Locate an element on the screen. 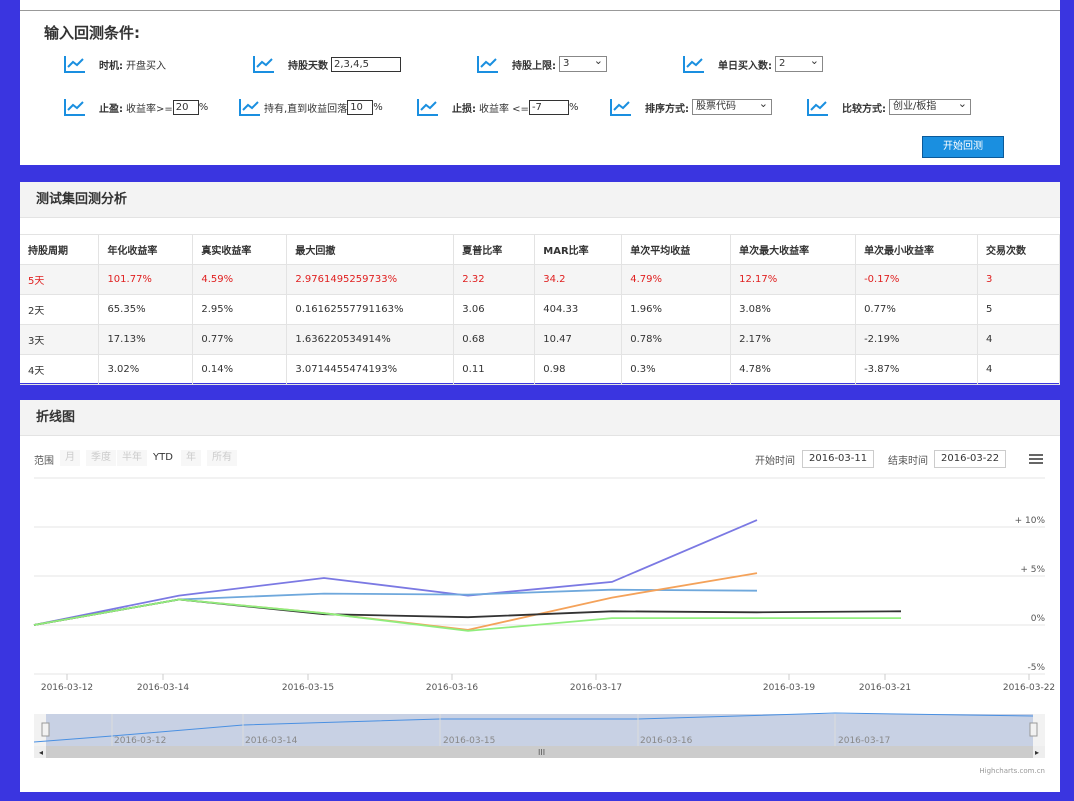  table-cell: 2天 is located at coordinates (60, 309).